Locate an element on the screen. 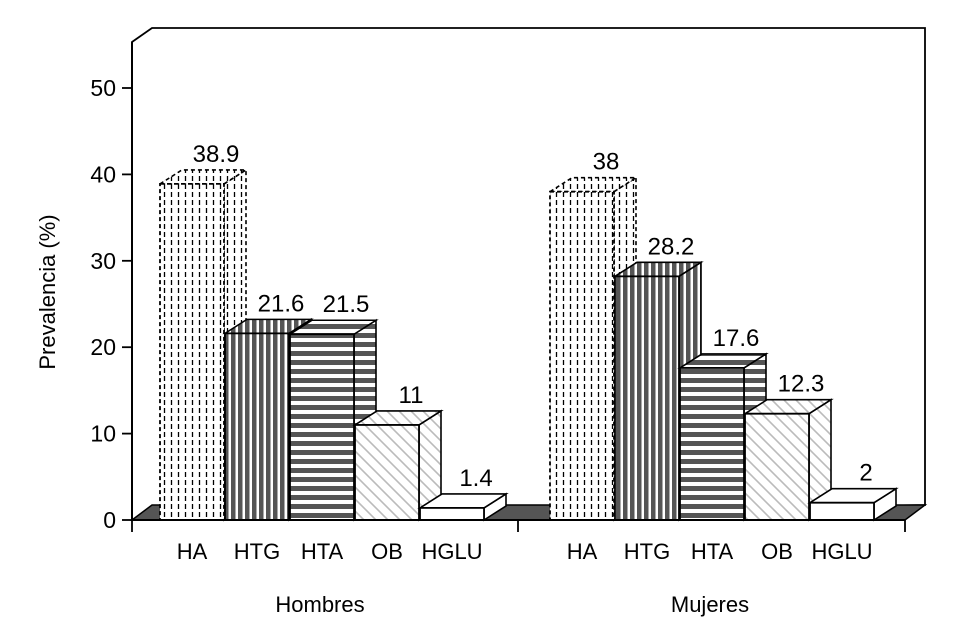 Image resolution: width=965 pixels, height=636 pixels. y-tick-label: 40 is located at coordinates (103, 174).